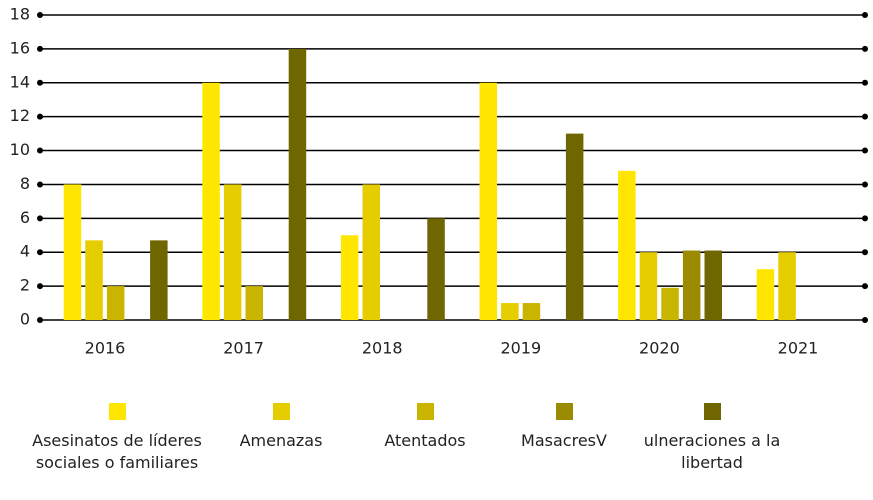 Image resolution: width=873 pixels, height=500 pixels. Describe the element at coordinates (520, 348) in the screenshot. I see `x-tick-label: 2019` at that location.